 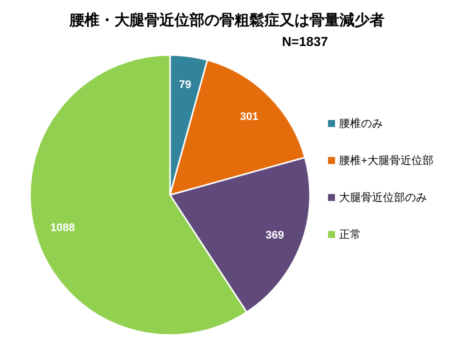 I want to click on legend-label: 大腿骨近位部のみ, so click(x=383, y=197).